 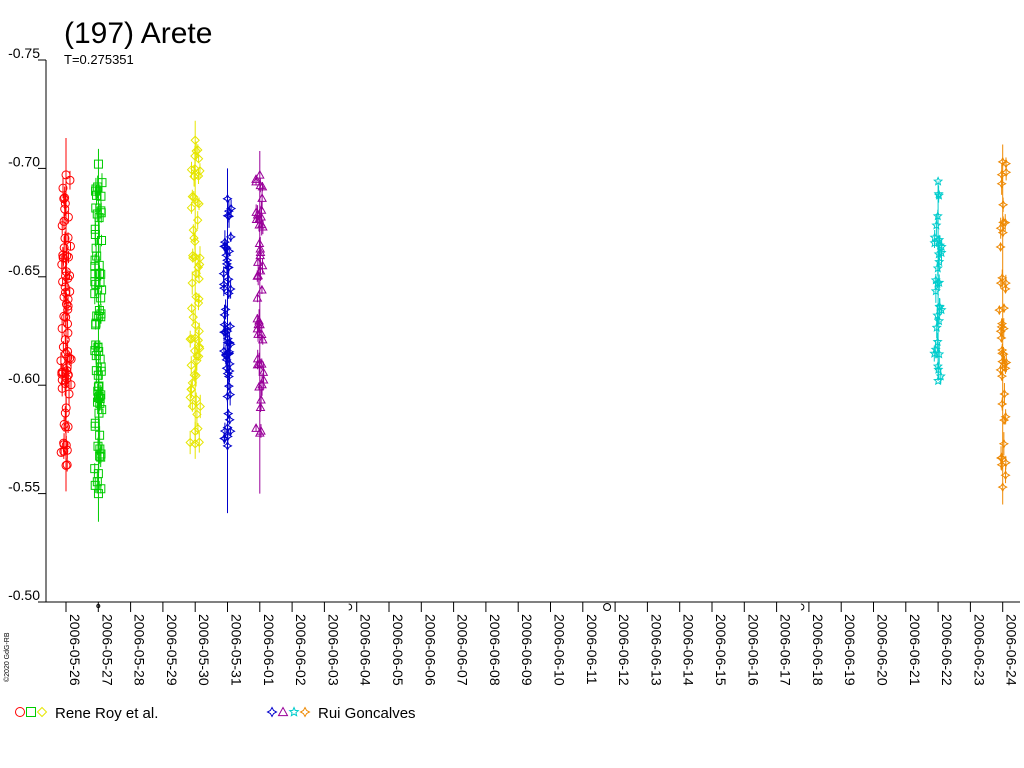 I want to click on x-tick-label: 2006-06-14, so click(x=689, y=650).